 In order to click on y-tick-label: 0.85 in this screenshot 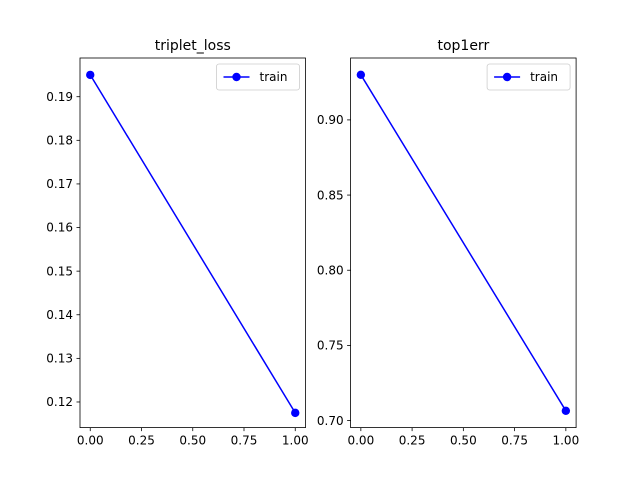, I will do `click(330, 195)`.